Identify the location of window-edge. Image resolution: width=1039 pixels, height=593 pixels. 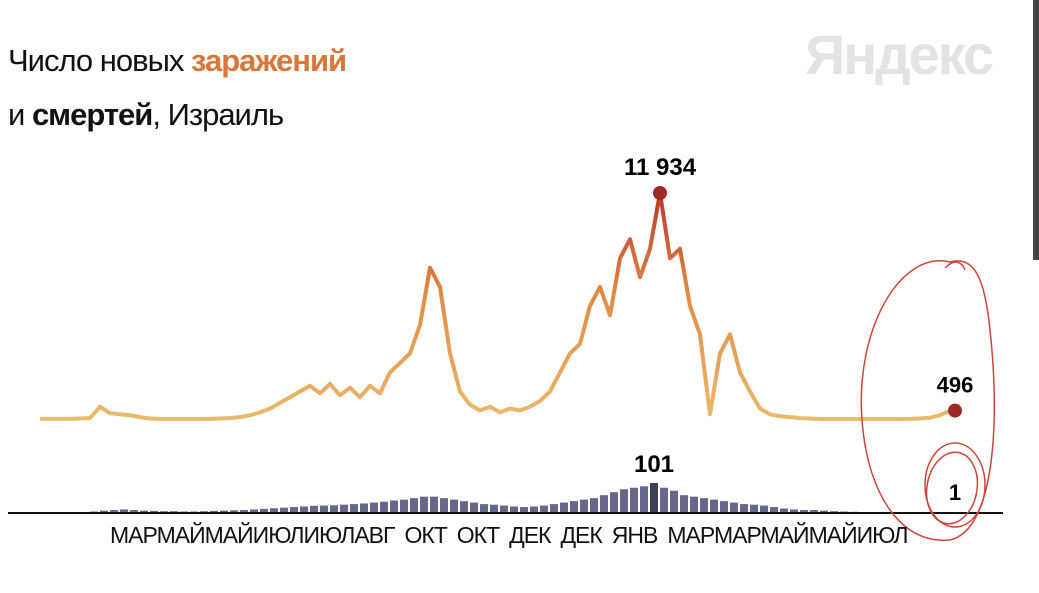
(1036, 130).